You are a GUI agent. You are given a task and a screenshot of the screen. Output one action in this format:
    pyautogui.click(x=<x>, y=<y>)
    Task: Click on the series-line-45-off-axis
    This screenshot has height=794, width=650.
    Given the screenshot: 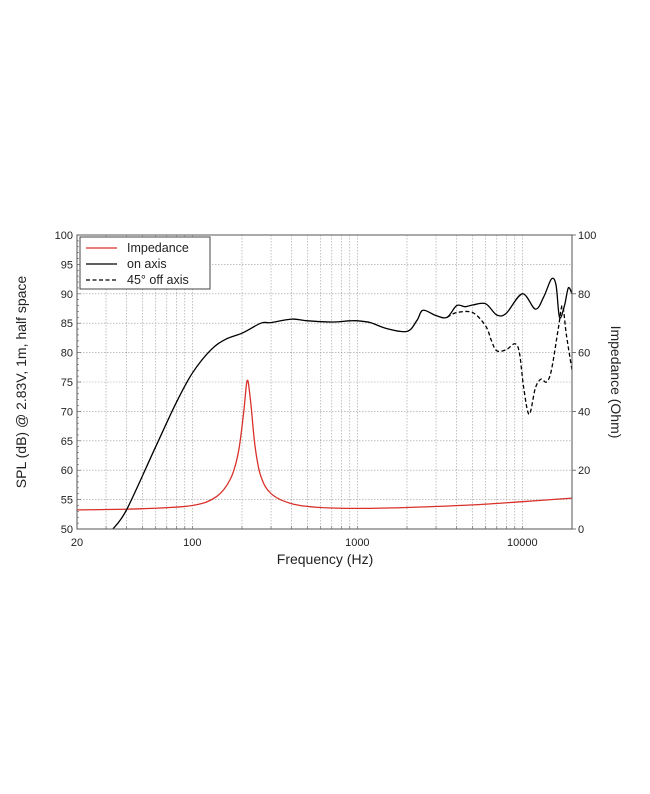 What is the action you would take?
    pyautogui.click(x=509, y=359)
    